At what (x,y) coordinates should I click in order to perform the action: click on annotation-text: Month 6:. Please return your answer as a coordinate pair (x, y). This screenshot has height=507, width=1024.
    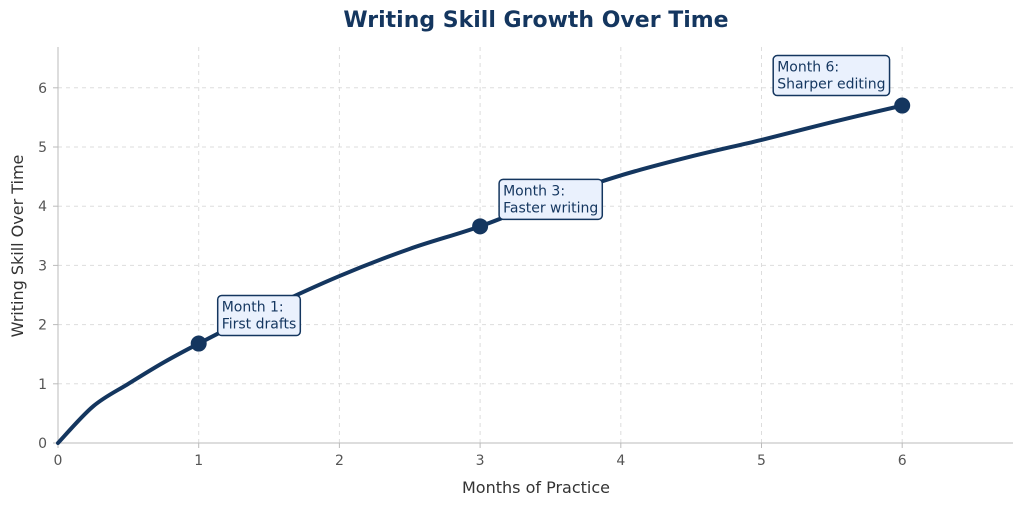
    Looking at the image, I should click on (808, 68).